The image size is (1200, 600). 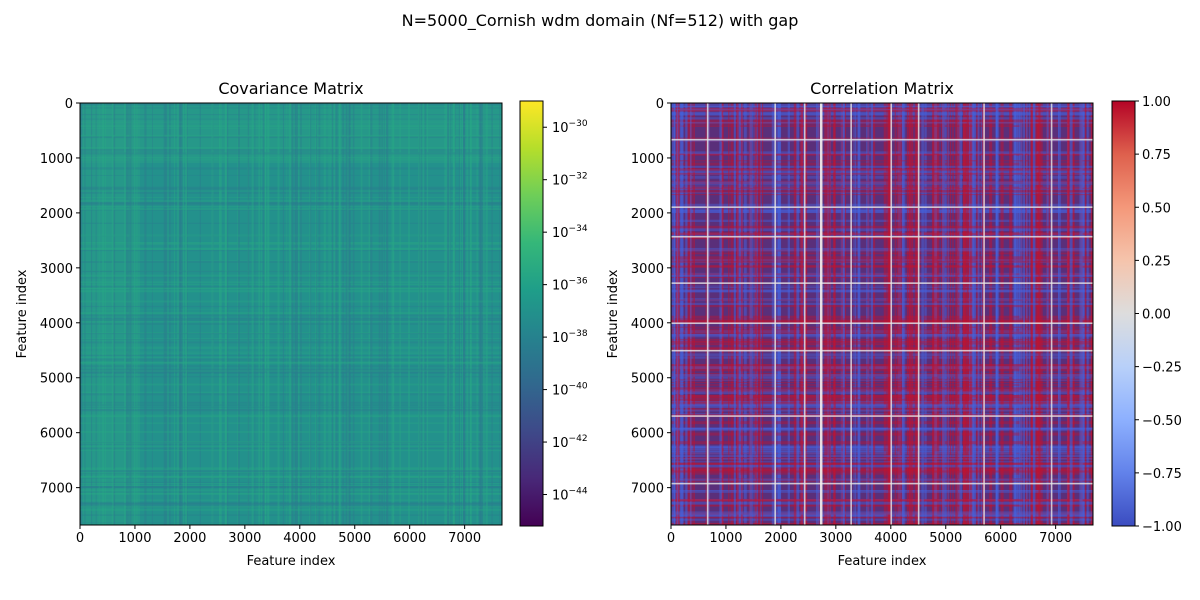 I want to click on x-tick-label: 5000, so click(x=945, y=538).